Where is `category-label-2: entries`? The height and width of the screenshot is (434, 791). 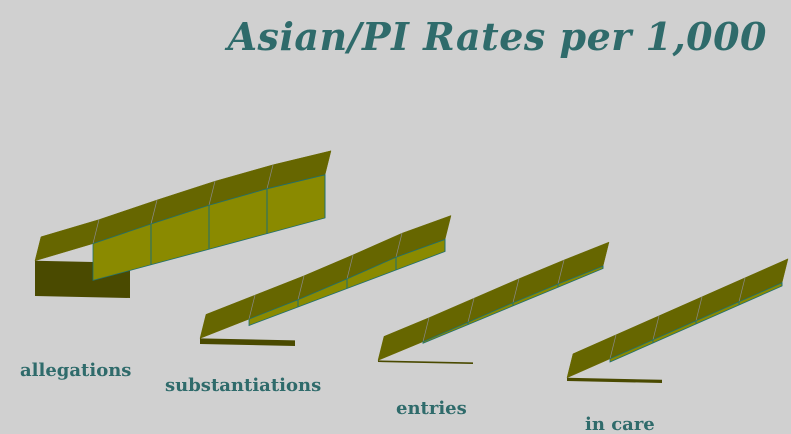 category-label-2: entries is located at coordinates (431, 408).